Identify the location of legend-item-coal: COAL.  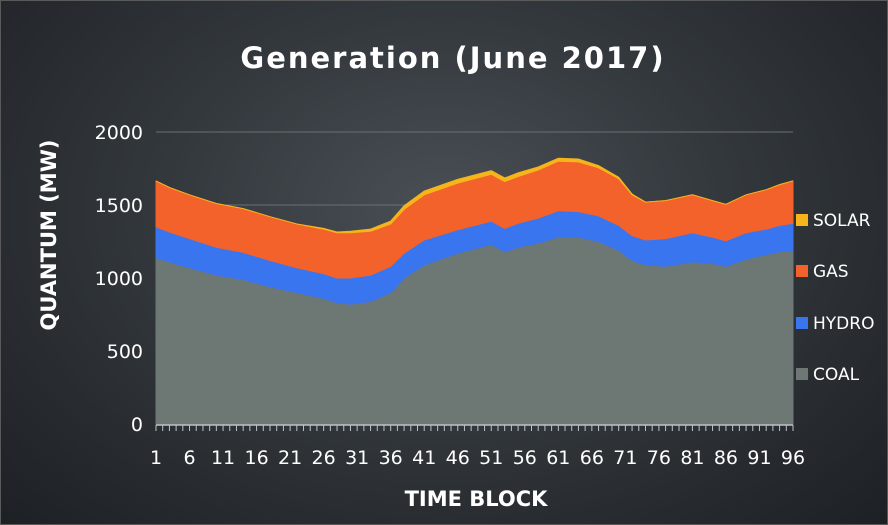
(828, 375).